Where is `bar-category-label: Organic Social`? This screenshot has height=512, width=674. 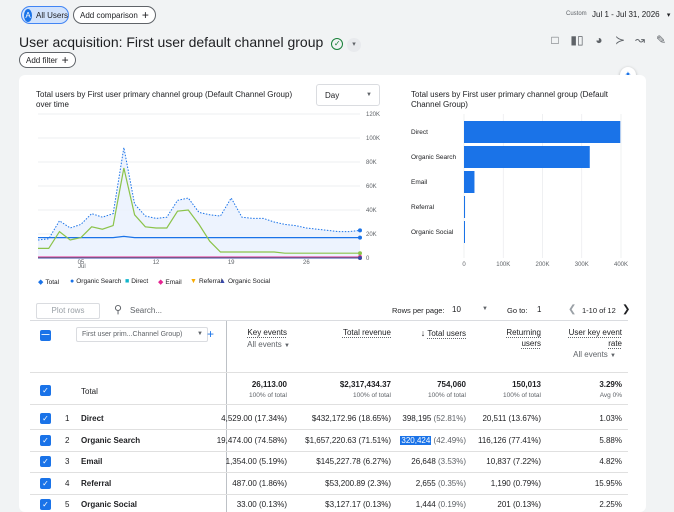 bar-category-label: Organic Social is located at coordinates (432, 232).